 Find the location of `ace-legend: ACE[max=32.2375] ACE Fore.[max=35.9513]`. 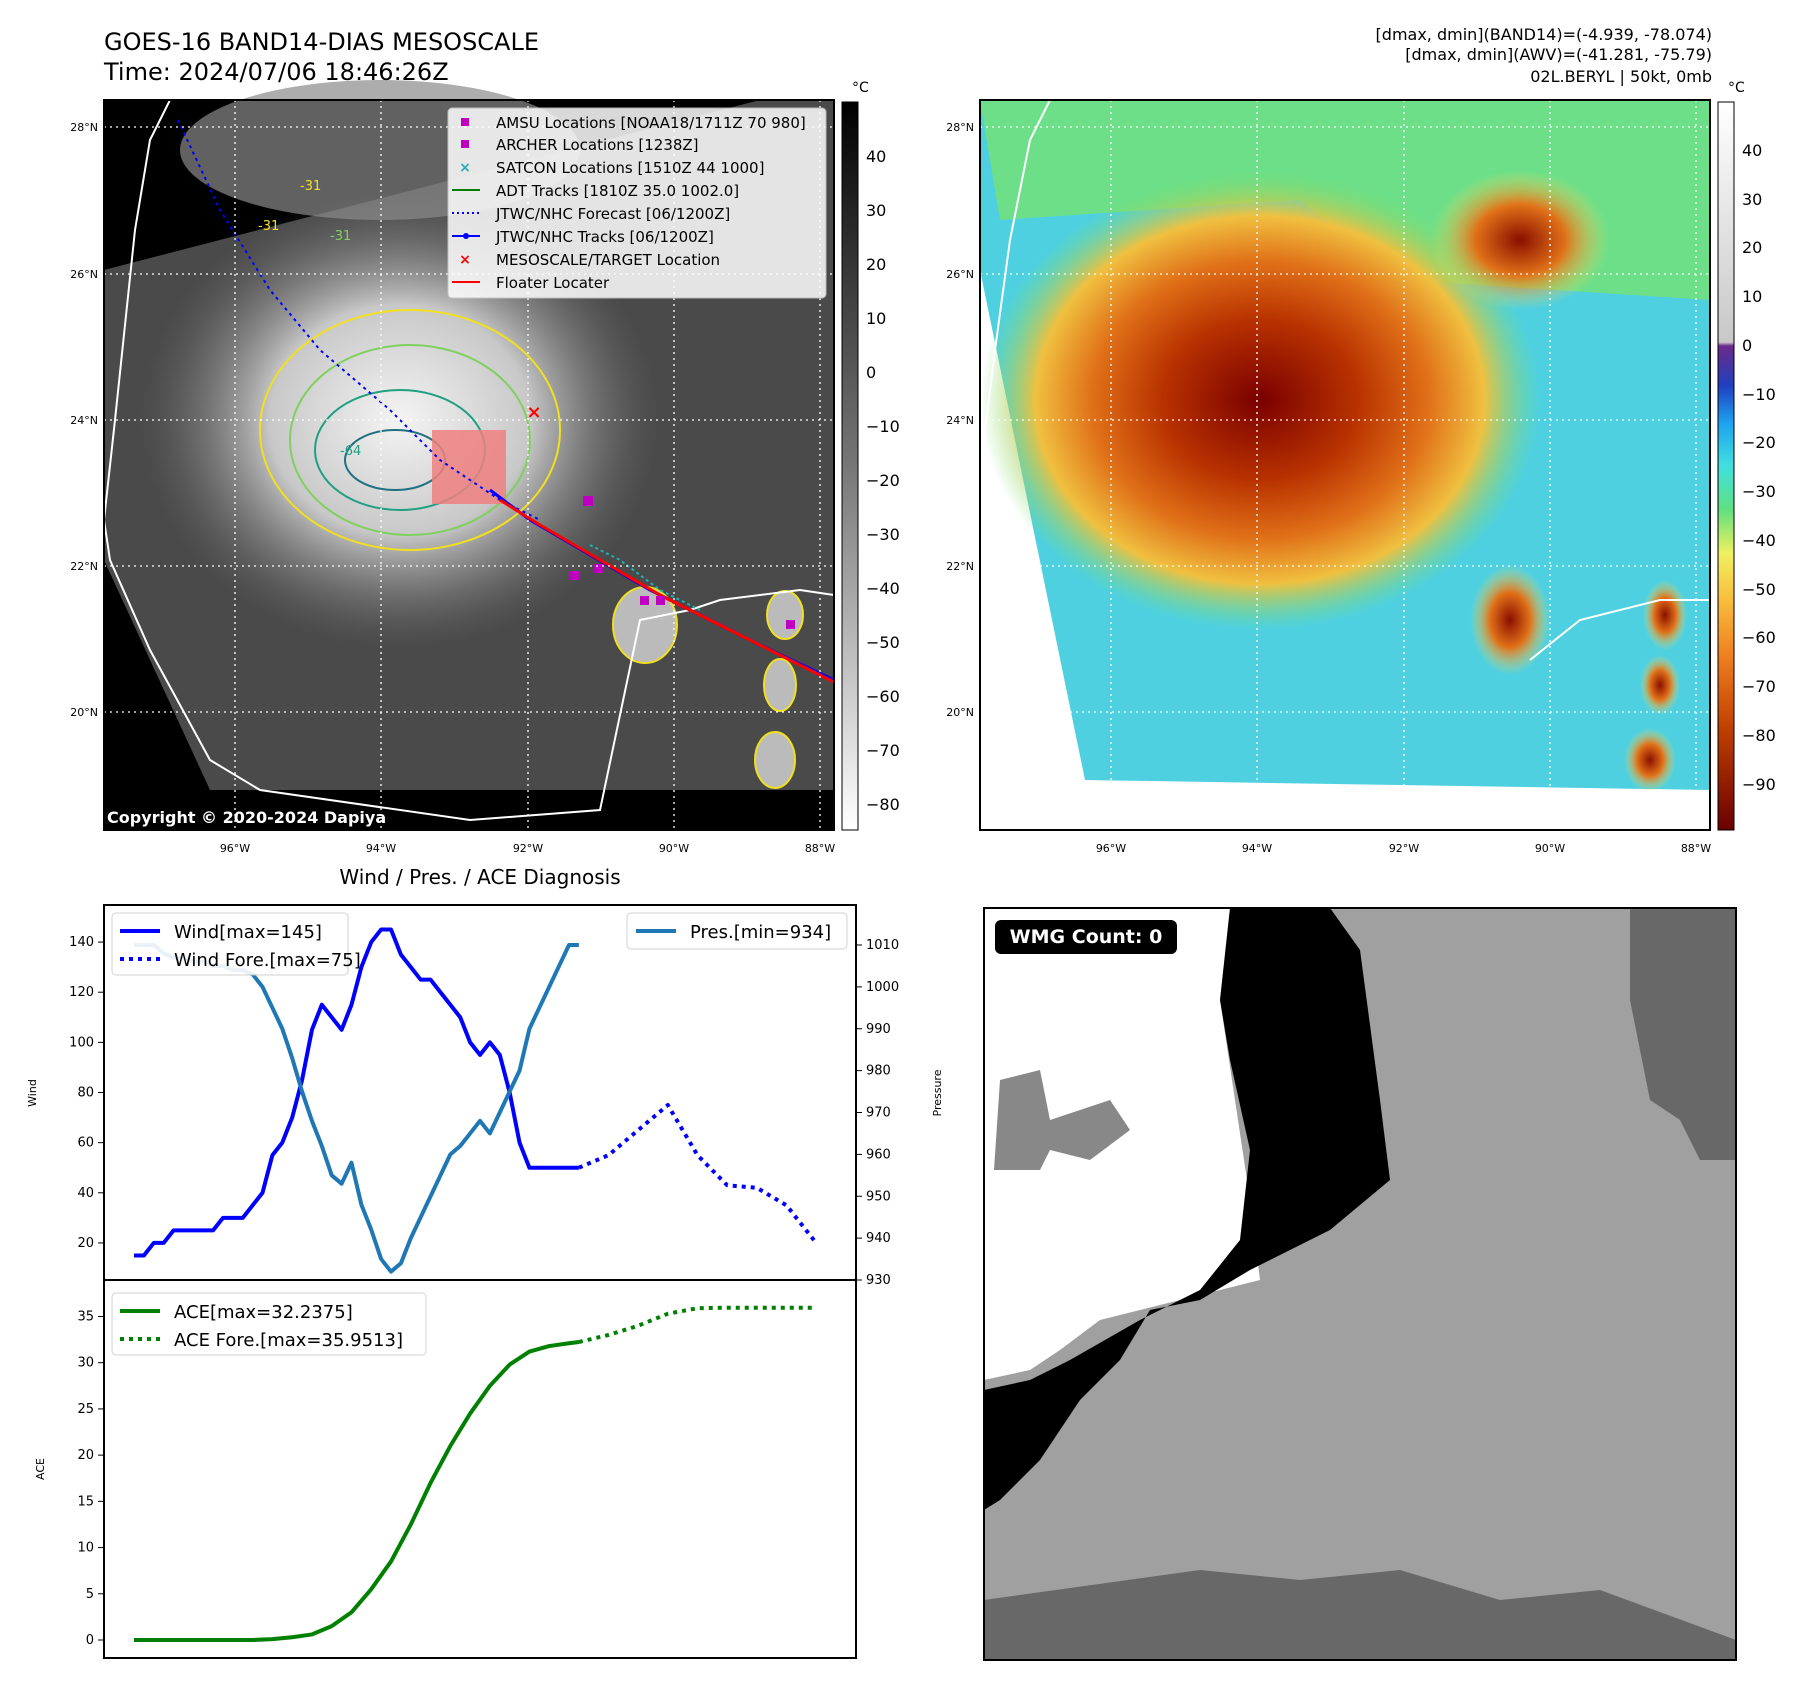

ace-legend: ACE[max=32.2375] ACE Fore.[max=35.9513] is located at coordinates (269, 1324).